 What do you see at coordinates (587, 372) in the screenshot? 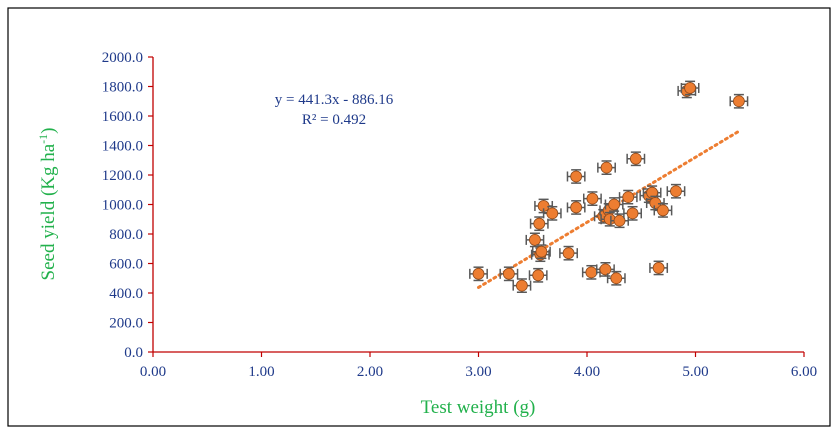
I see `x-tick-label: 4.00` at bounding box center [587, 372].